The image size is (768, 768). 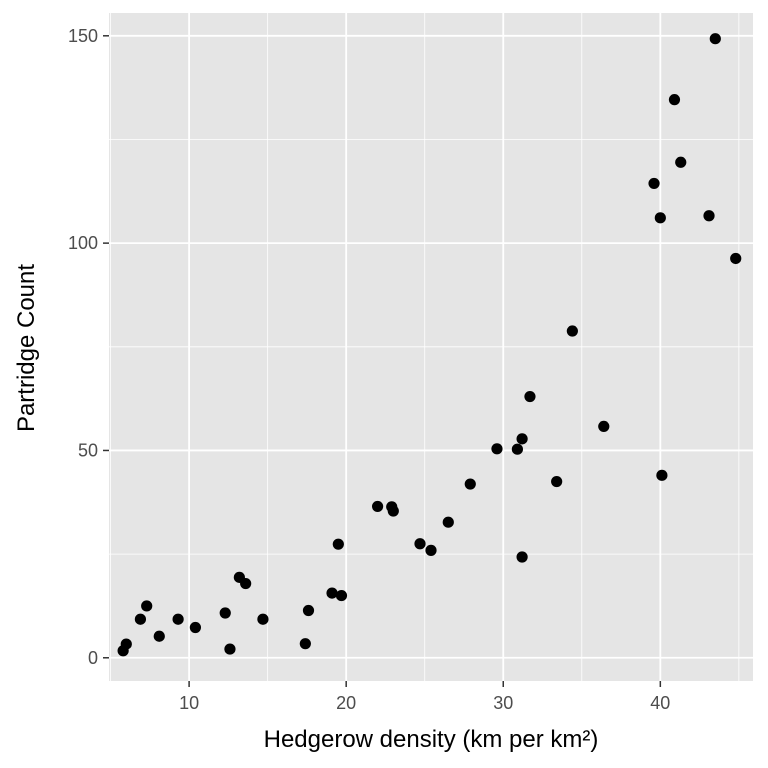 What do you see at coordinates (93, 658) in the screenshot?
I see `y-tick-label: 0` at bounding box center [93, 658].